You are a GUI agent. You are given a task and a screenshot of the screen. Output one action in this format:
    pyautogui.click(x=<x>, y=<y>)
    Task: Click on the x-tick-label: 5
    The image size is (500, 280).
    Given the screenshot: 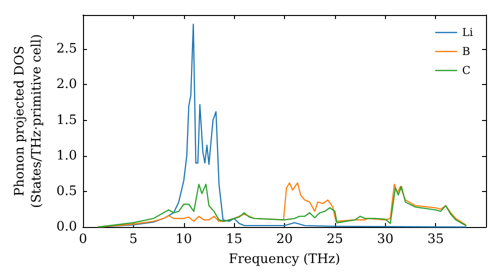 What is the action you would take?
    pyautogui.click(x=133, y=239)
    